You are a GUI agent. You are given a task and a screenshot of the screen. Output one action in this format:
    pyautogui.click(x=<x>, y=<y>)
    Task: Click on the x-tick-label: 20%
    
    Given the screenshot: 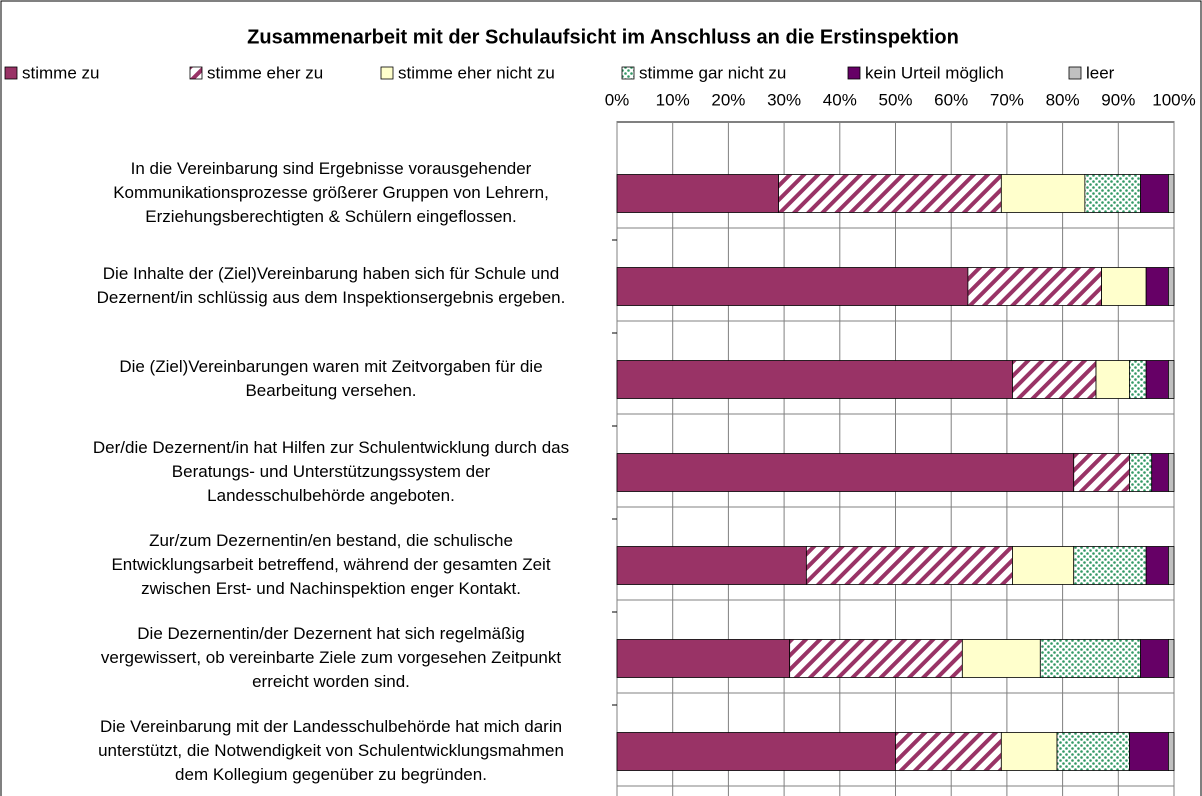 What is the action you would take?
    pyautogui.click(x=728, y=99)
    